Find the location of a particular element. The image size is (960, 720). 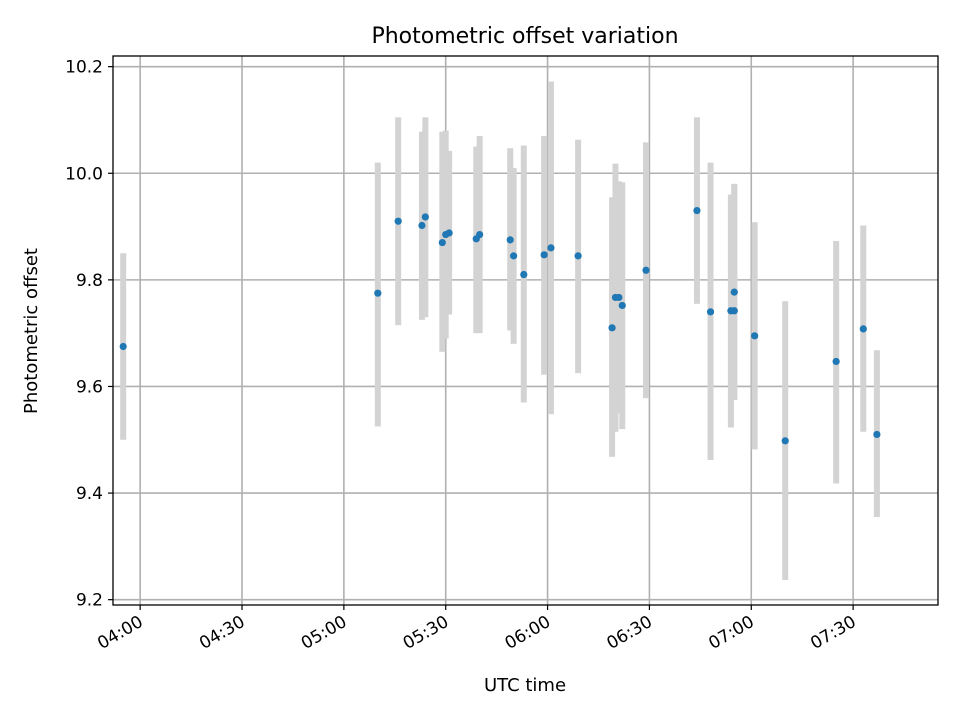

x-tick-label: 07:30 is located at coordinates (833, 633).